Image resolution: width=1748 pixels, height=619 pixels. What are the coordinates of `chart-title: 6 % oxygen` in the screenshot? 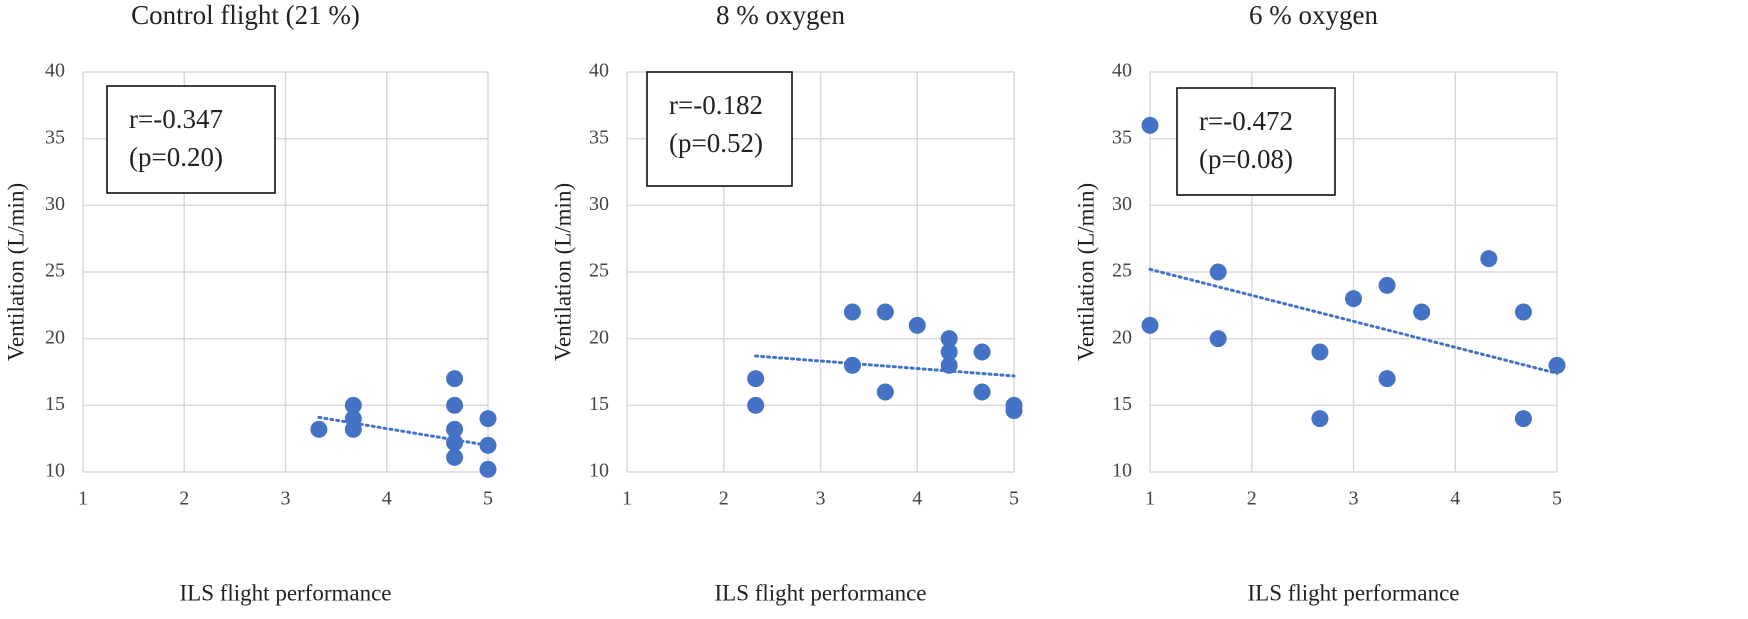 It's located at (1313, 15).